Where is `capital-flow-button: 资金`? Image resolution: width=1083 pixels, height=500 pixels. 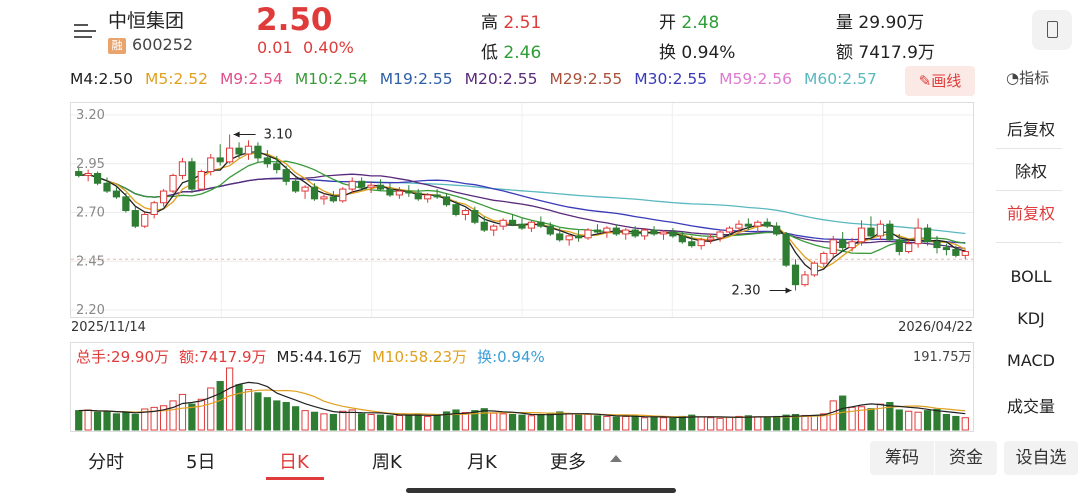
capital-flow-button: 资金 is located at coordinates (966, 458).